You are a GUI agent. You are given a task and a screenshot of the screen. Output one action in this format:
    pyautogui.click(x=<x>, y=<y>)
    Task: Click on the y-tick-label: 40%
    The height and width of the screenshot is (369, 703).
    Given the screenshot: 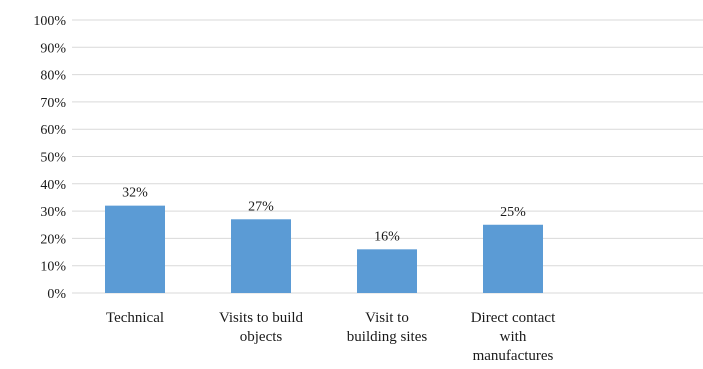 What is the action you would take?
    pyautogui.click(x=53, y=185)
    